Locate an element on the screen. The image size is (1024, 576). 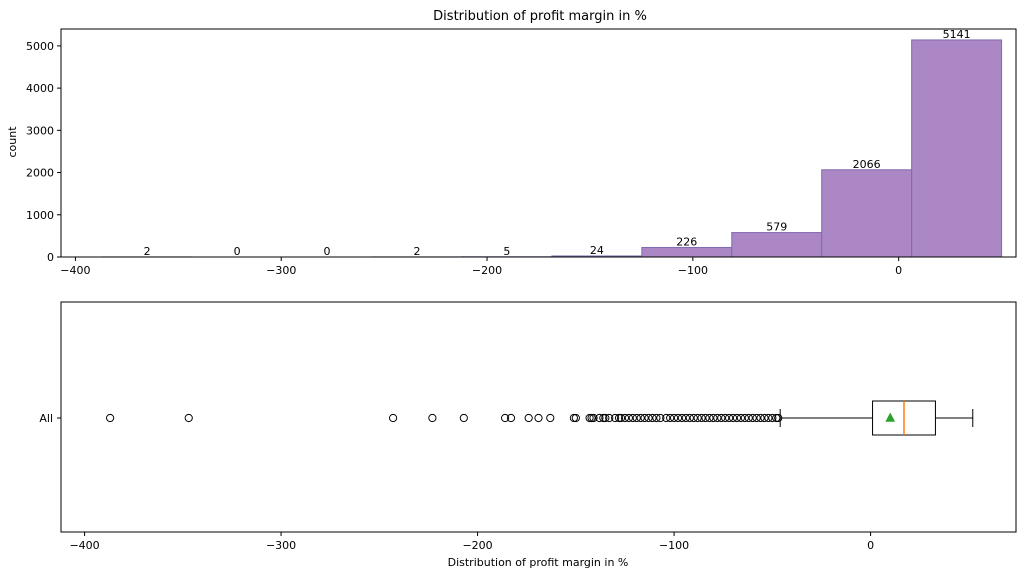
boxplot-x-tick-label: −200 is located at coordinates (477, 545).